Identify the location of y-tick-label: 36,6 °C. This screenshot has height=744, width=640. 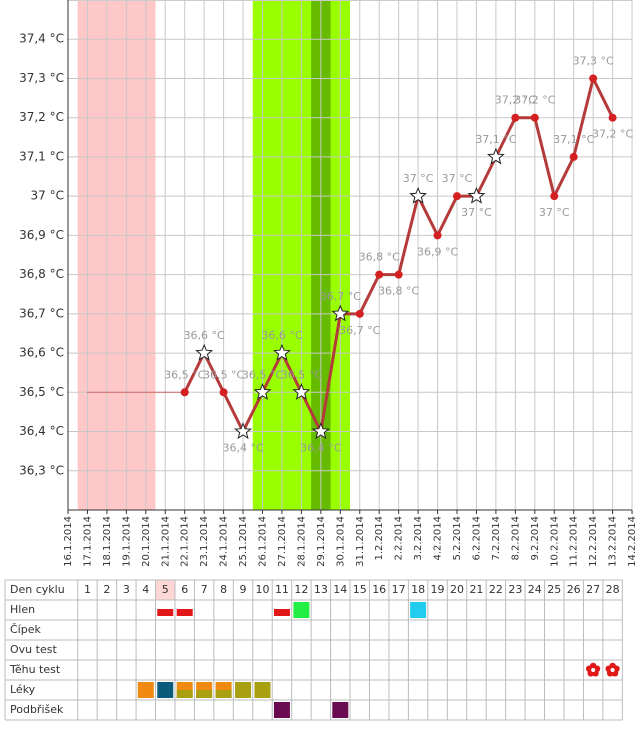
(41, 353).